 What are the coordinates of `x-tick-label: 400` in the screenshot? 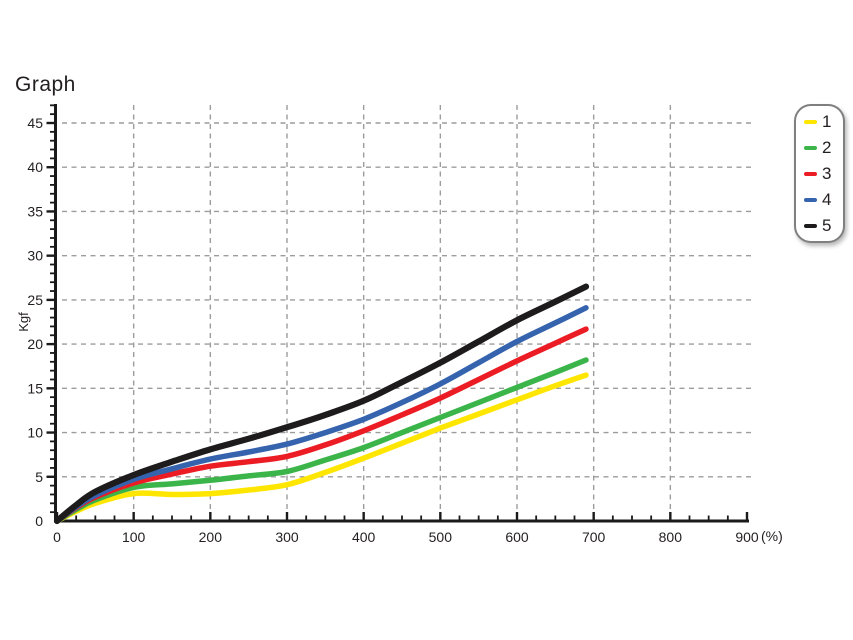 It's located at (364, 537).